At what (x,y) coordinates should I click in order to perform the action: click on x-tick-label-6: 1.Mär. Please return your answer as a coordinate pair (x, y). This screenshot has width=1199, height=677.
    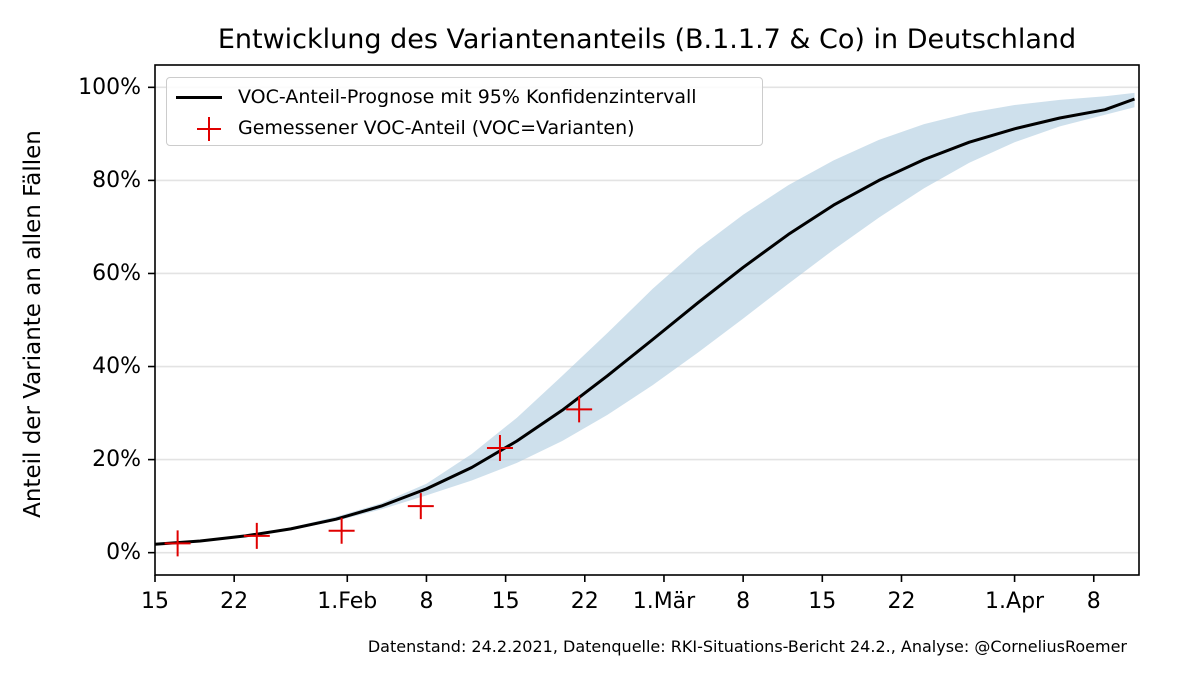
    Looking at the image, I should click on (664, 601).